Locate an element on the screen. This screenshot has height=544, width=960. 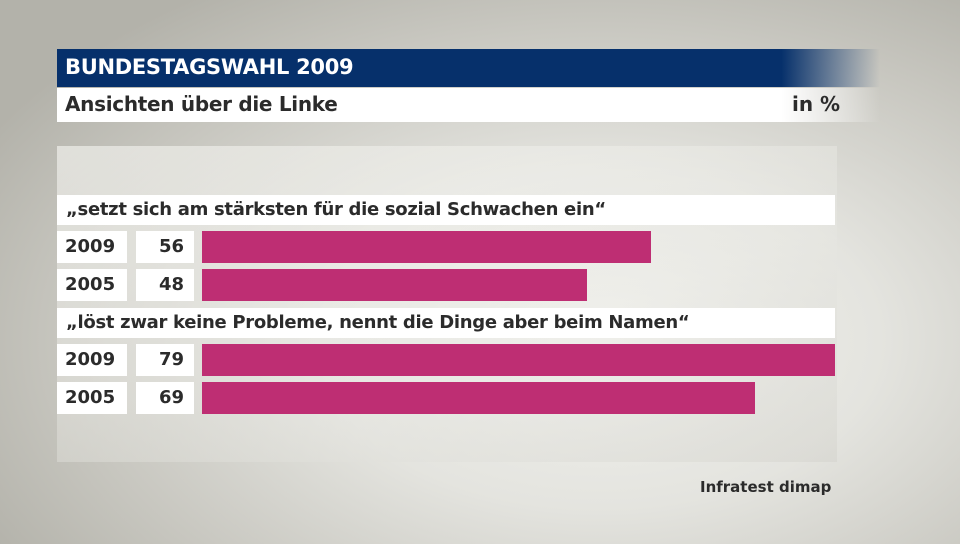
unit-label: in % is located at coordinates (816, 104).